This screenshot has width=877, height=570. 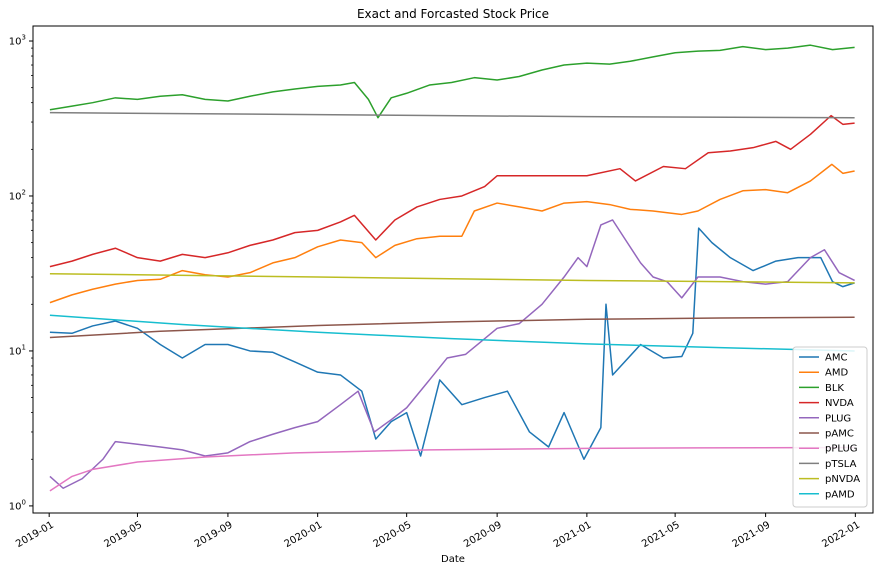 What do you see at coordinates (452, 469) in the screenshot?
I see `series-line-pplug` at bounding box center [452, 469].